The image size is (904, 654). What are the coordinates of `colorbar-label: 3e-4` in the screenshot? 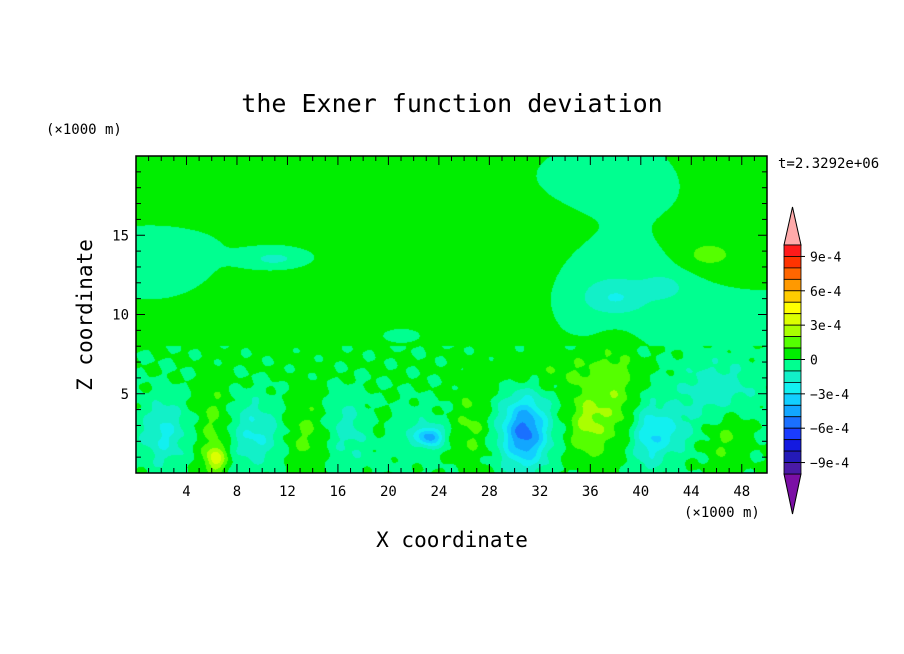 It's located at (825, 326).